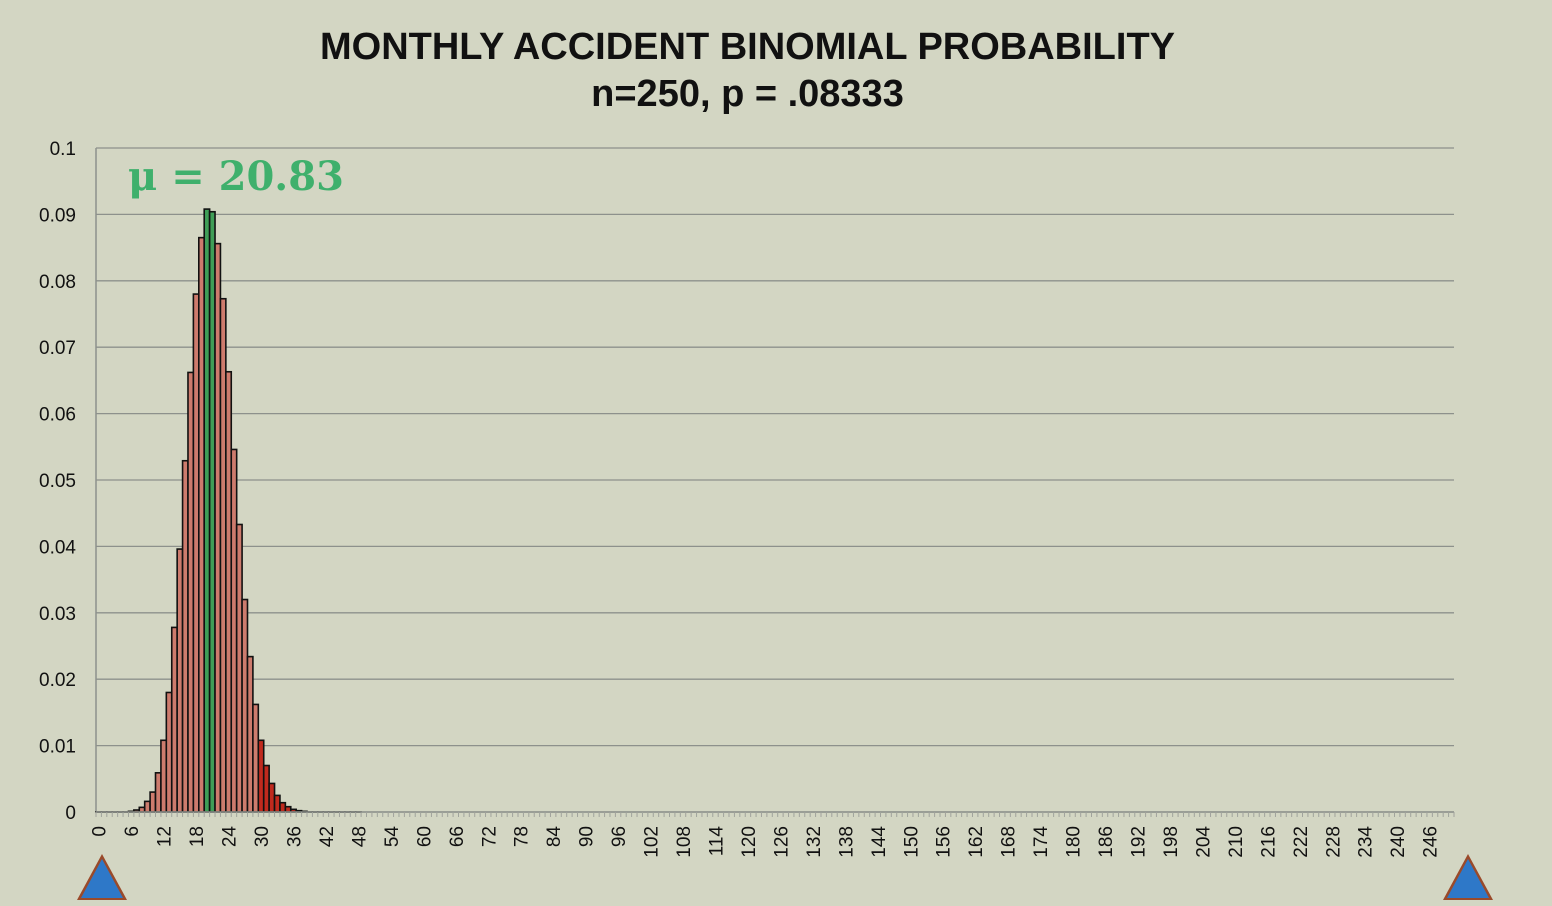  Describe the element at coordinates (1138, 842) in the screenshot. I see `x-tick-label: 192` at that location.